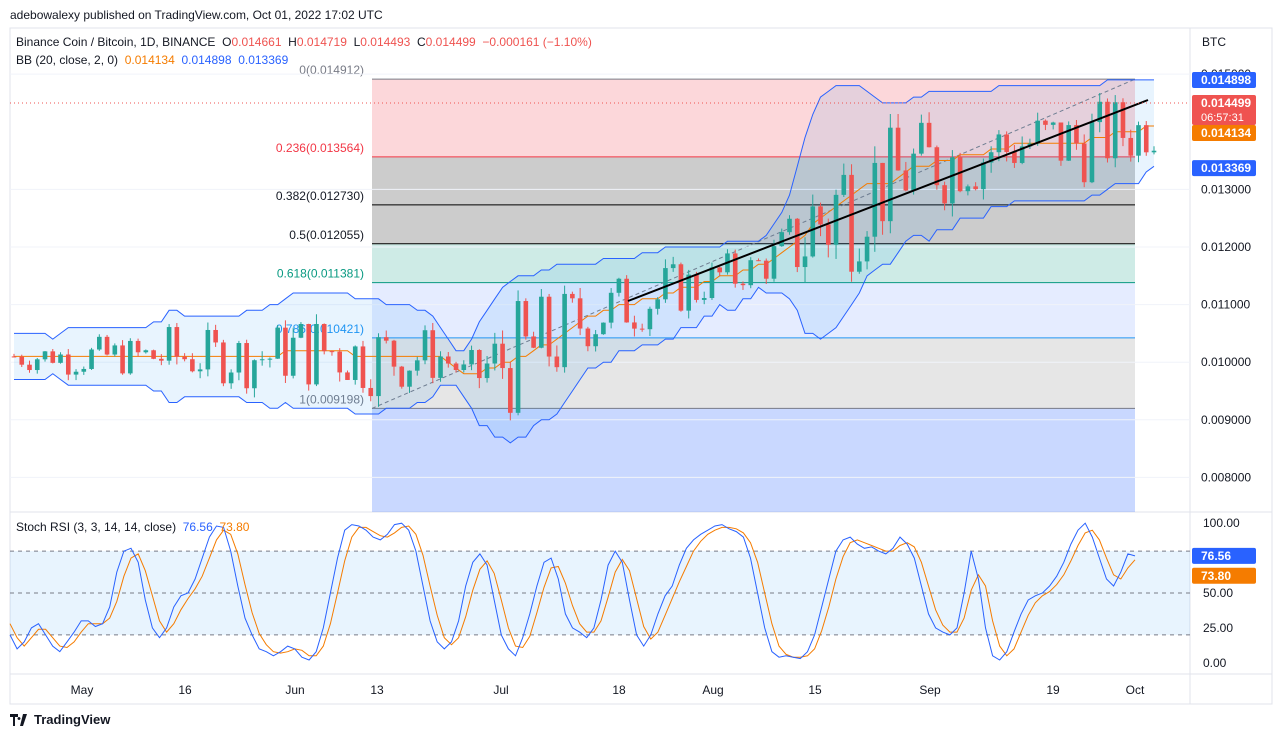  What do you see at coordinates (96, 527) in the screenshot?
I see `stoch-rsi-label: Stoch RSI (3, 3, 14, 14, close)` at bounding box center [96, 527].